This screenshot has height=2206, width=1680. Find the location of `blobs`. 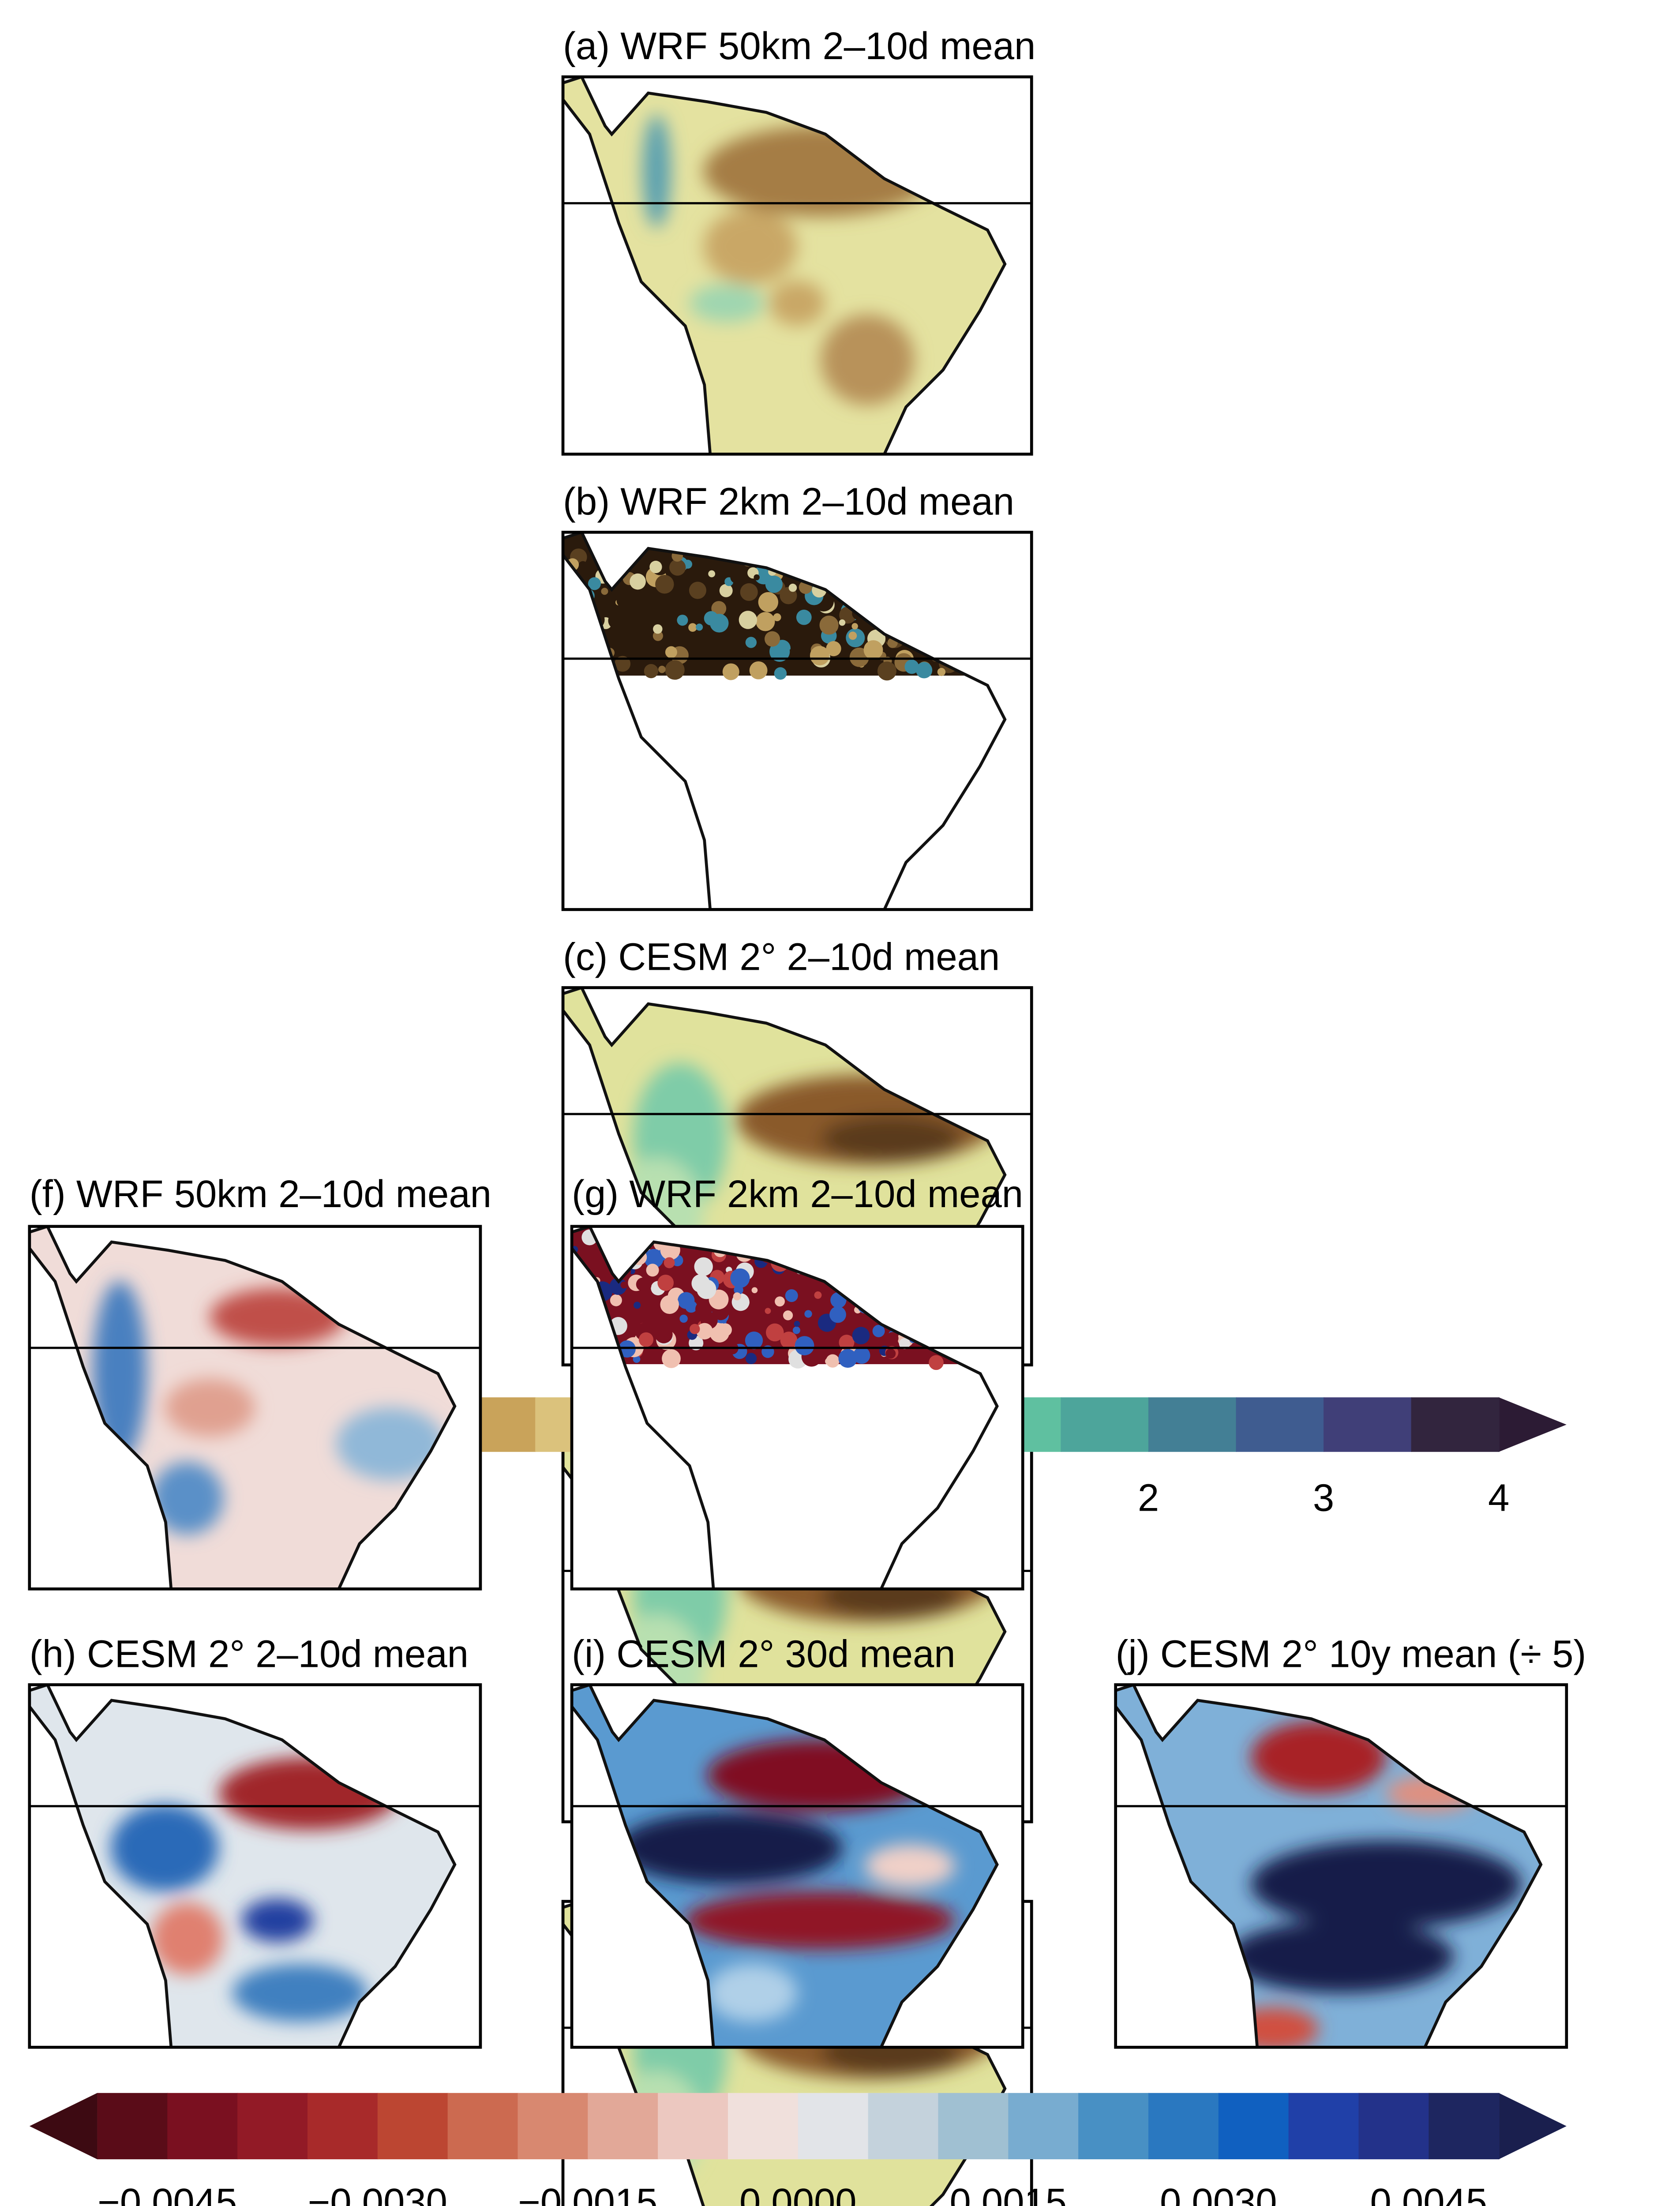

blobs is located at coordinates (268, 1407).